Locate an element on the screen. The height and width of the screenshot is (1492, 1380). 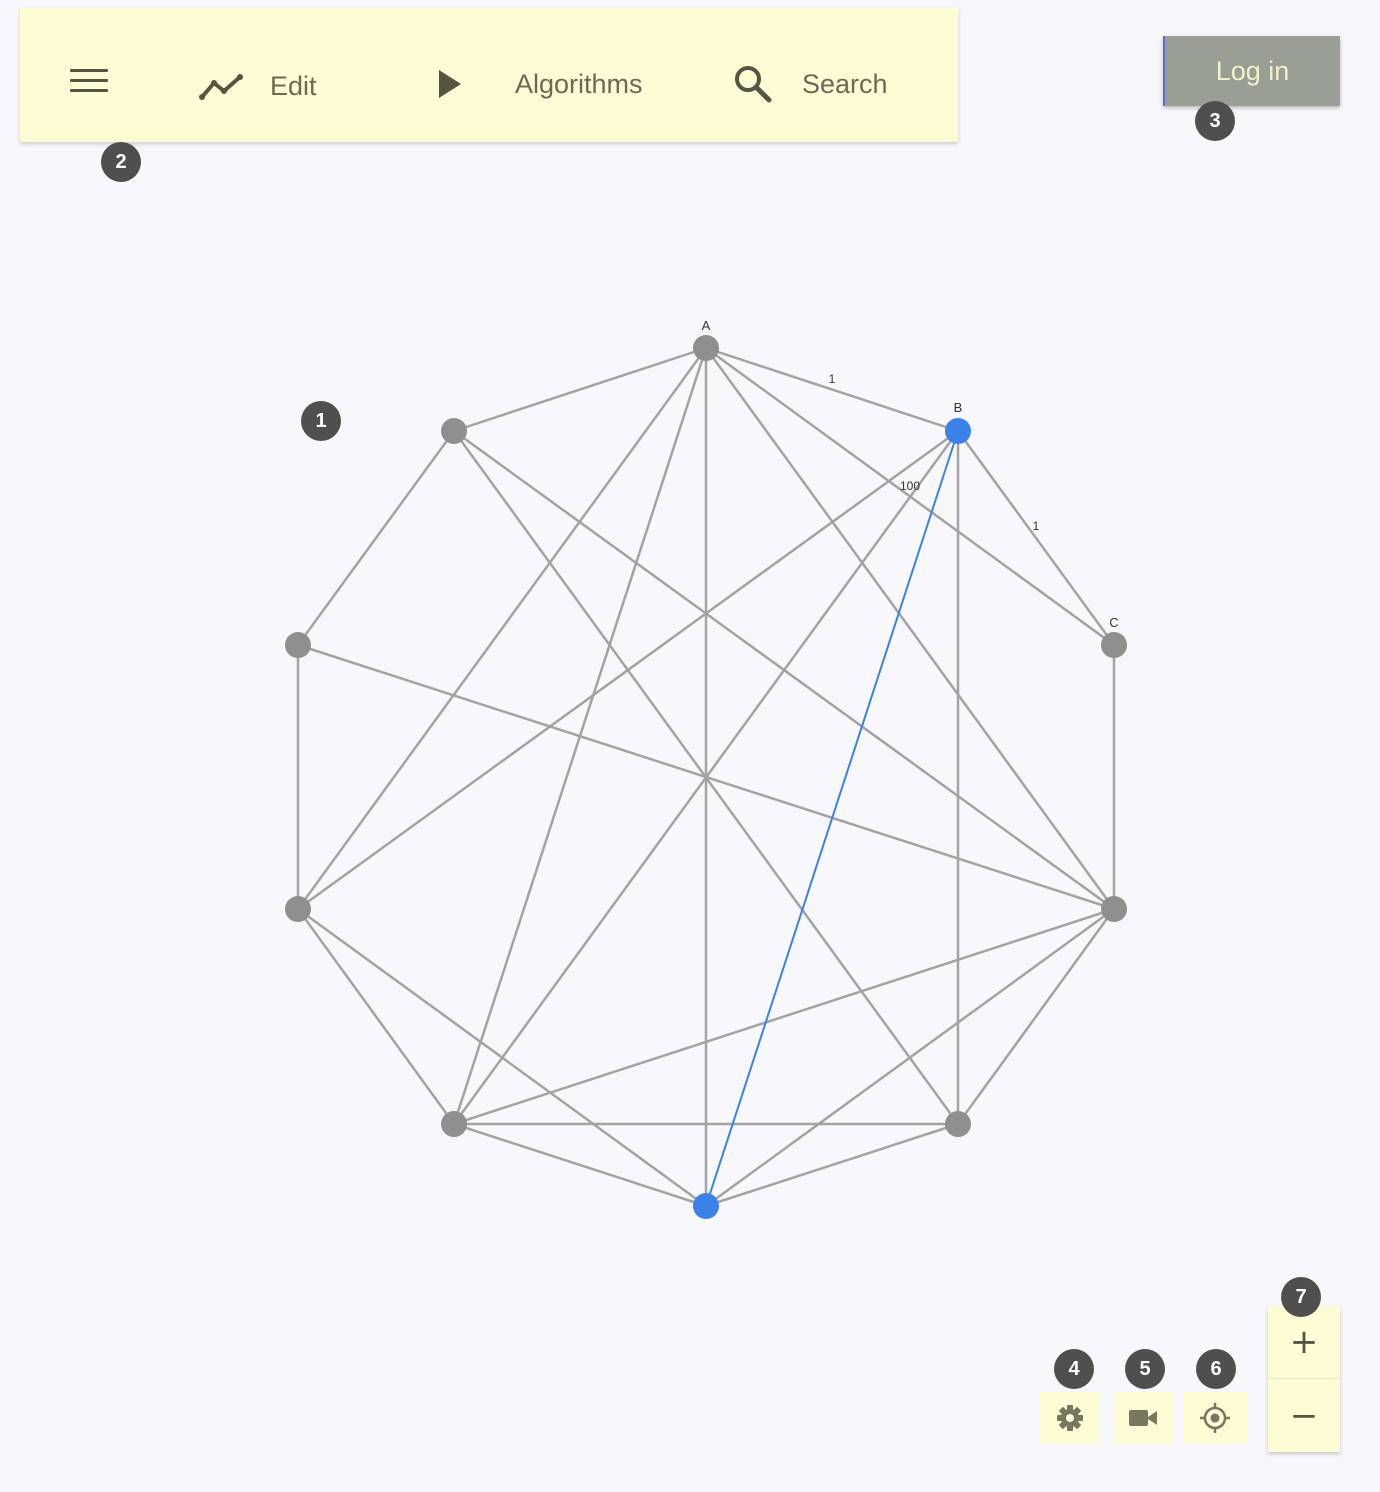
edge-B-BOT is located at coordinates (832, 818).